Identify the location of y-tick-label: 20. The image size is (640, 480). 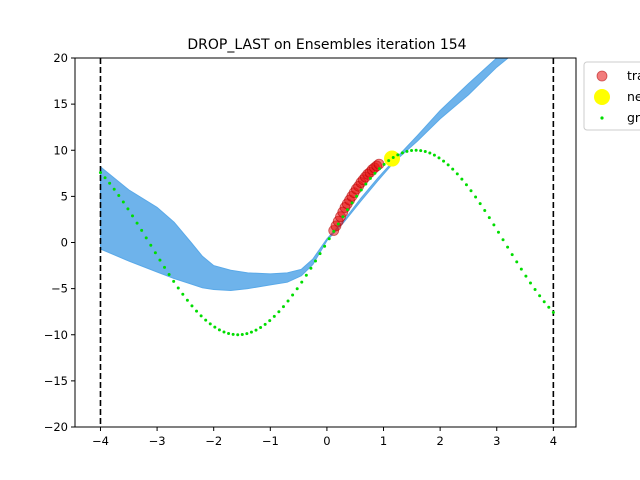
(60, 58).